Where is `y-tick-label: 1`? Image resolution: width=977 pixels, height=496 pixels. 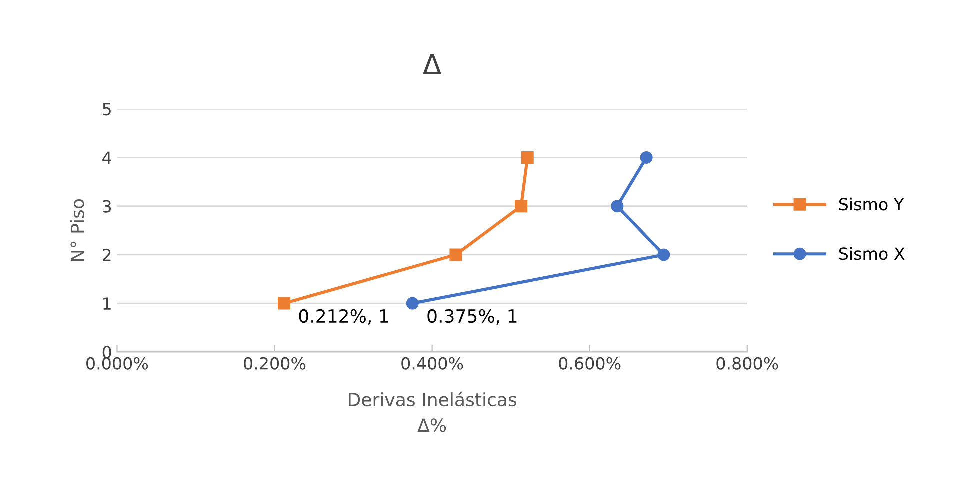 y-tick-label: 1 is located at coordinates (107, 304).